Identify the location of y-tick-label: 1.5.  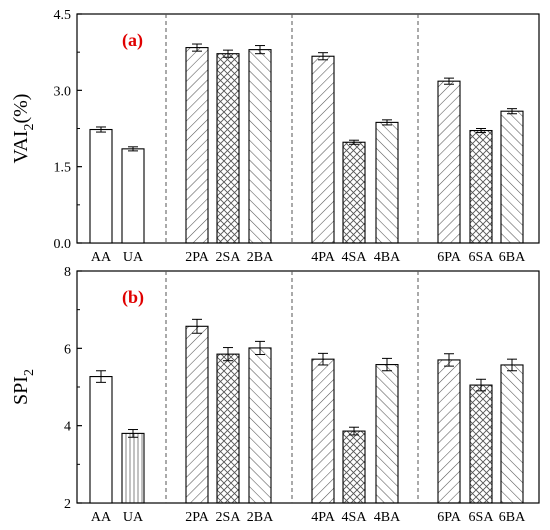
(63, 168).